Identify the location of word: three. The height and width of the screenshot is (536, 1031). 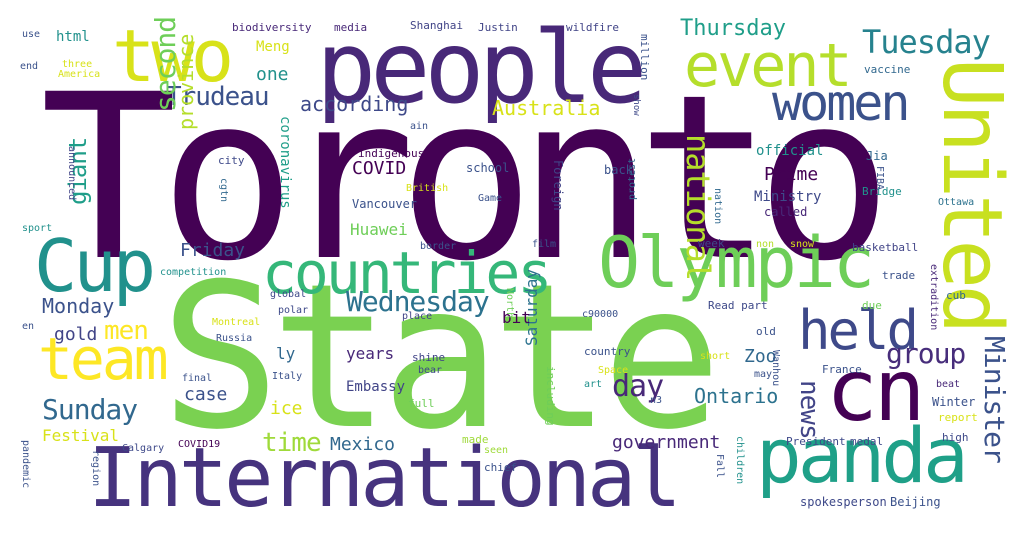
(77, 64).